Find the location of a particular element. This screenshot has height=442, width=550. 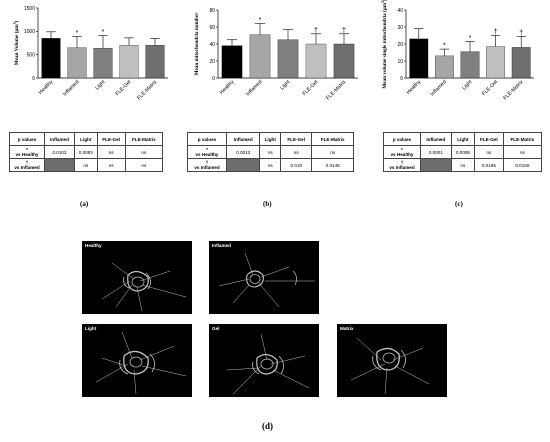

table-cell: 0.0185 is located at coordinates (488, 165).